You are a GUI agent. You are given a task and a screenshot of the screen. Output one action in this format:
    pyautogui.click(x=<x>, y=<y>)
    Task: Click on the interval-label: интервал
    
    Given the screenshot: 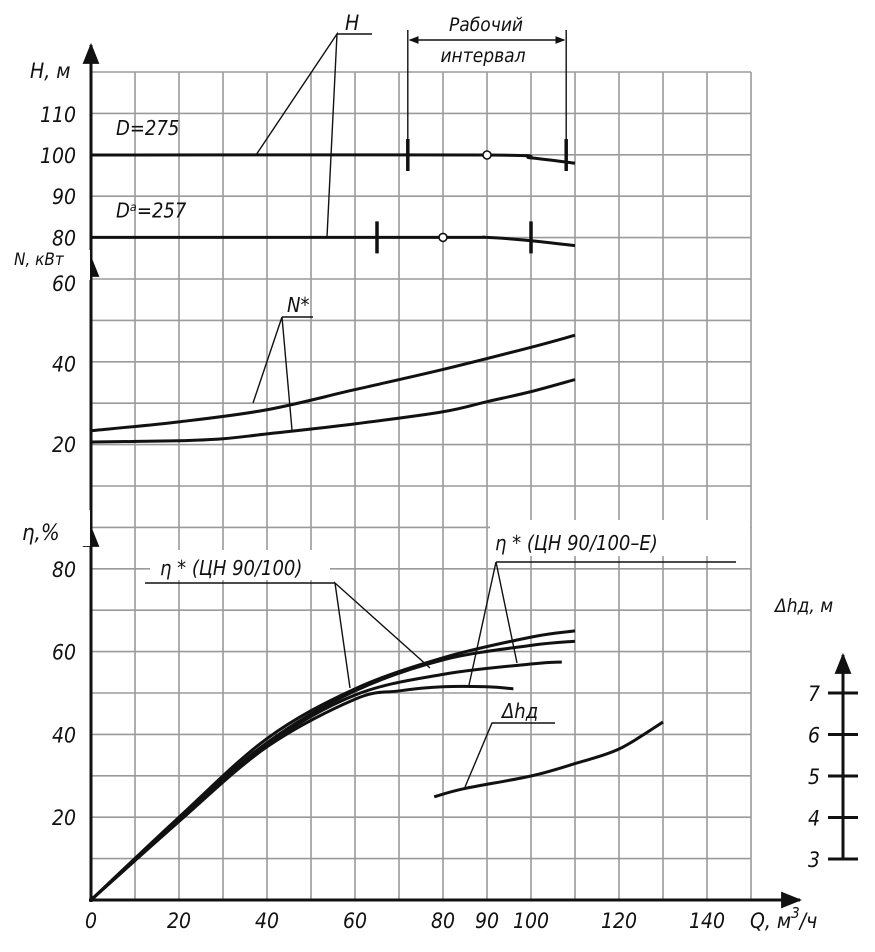 What is the action you would take?
    pyautogui.click(x=482, y=56)
    